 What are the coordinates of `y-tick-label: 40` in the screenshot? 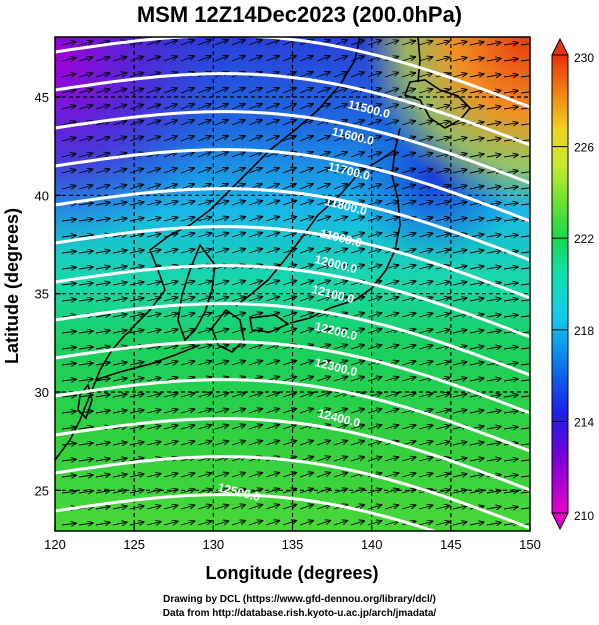 It's located at (42, 195).